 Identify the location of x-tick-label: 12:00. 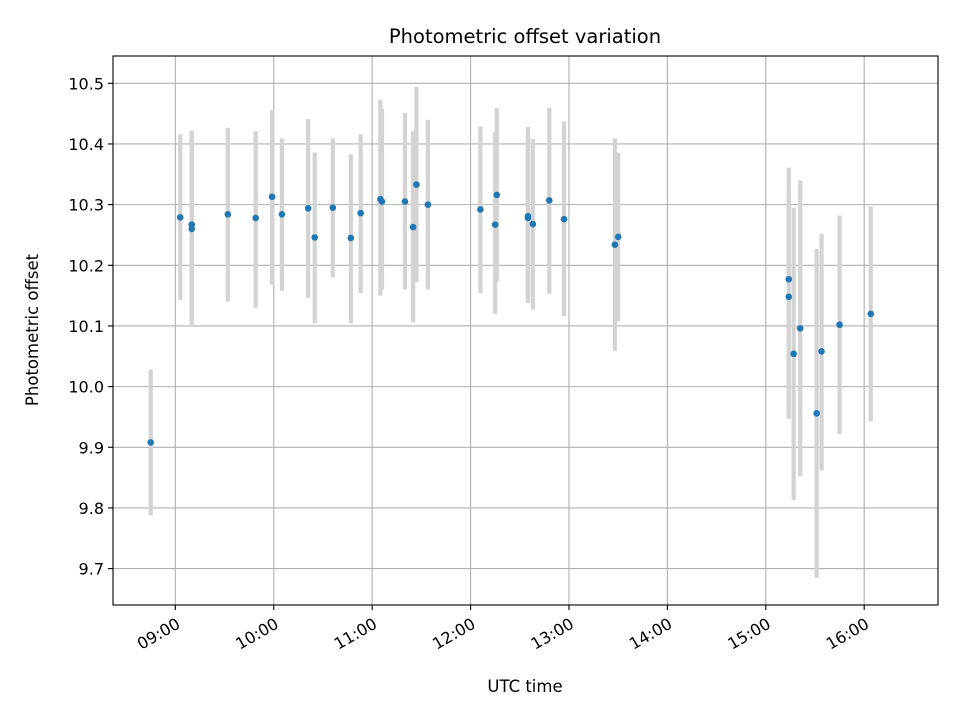
(453, 634).